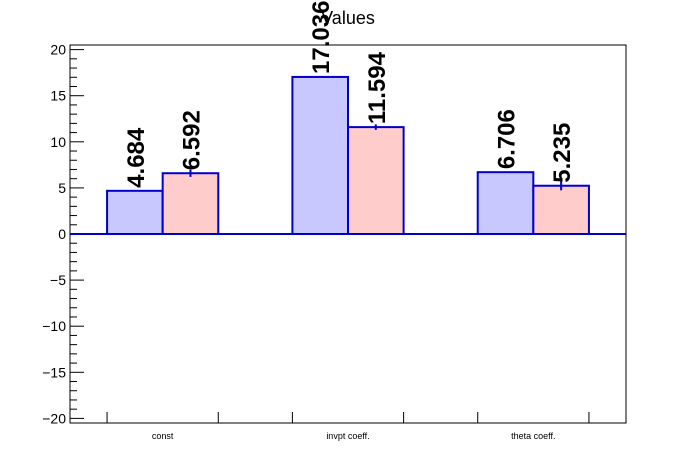 This screenshot has width=696, height=472. What do you see at coordinates (58, 280) in the screenshot?
I see `y-tick-label: −5` at bounding box center [58, 280].